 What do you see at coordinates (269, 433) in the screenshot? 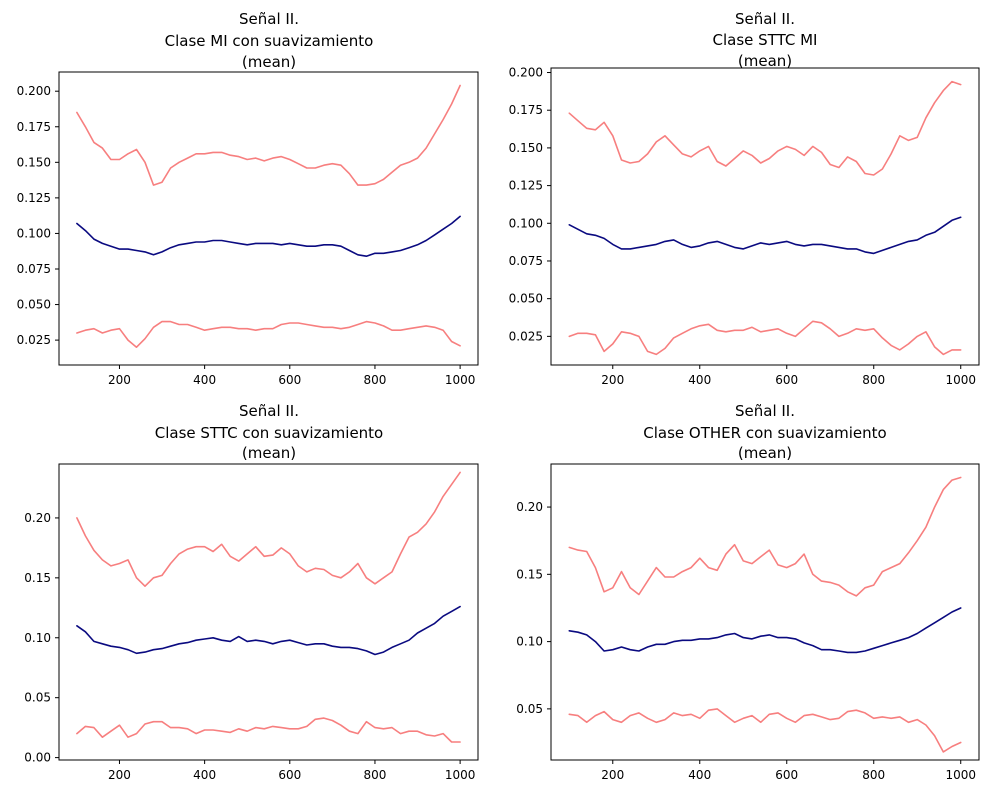
I see `chart-title-line: Clase STTC con suavizamiento` at bounding box center [269, 433].